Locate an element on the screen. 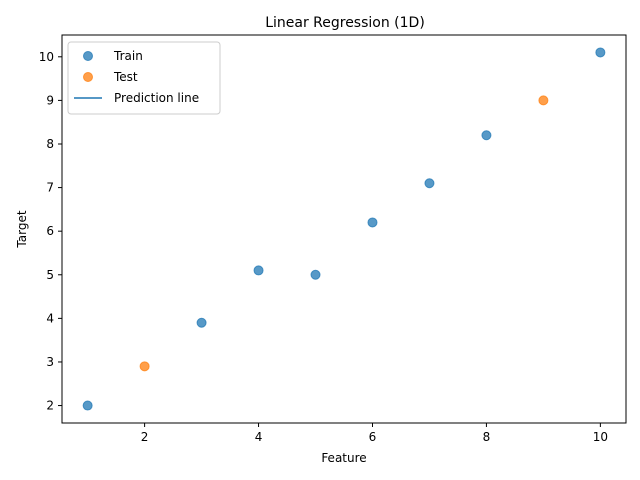 Image resolution: width=640 pixels, height=480 pixels. y-tick-label: 3 is located at coordinates (50, 362).